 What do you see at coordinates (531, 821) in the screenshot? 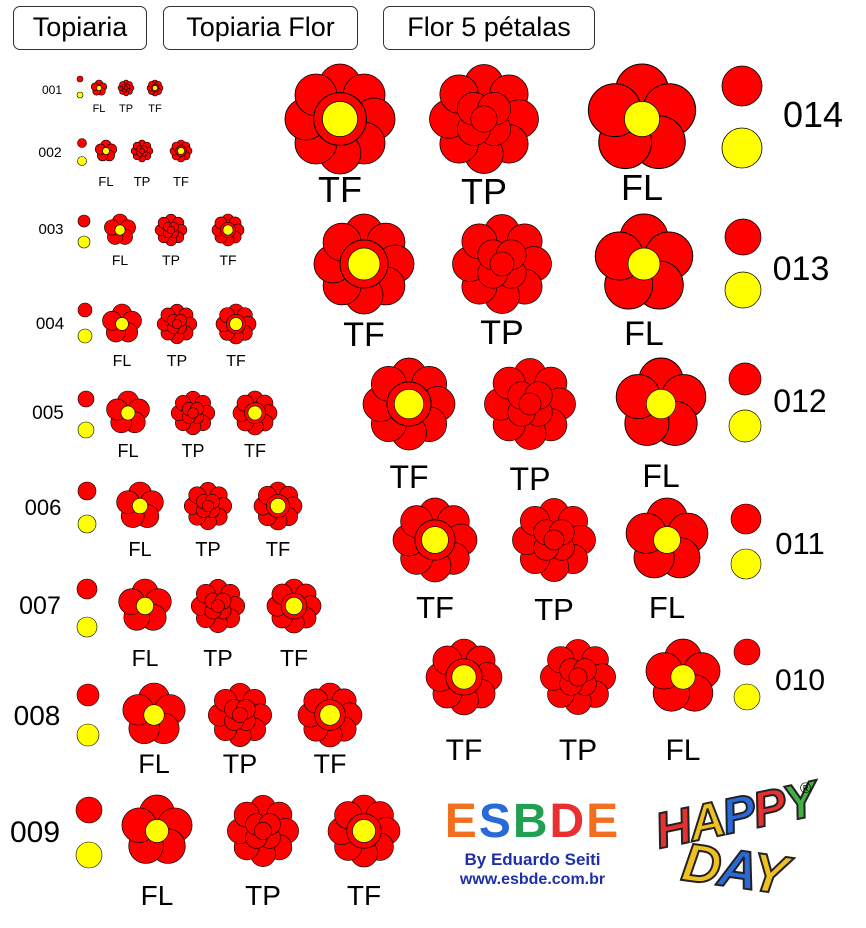
I see `brand-letter: B` at bounding box center [531, 821].